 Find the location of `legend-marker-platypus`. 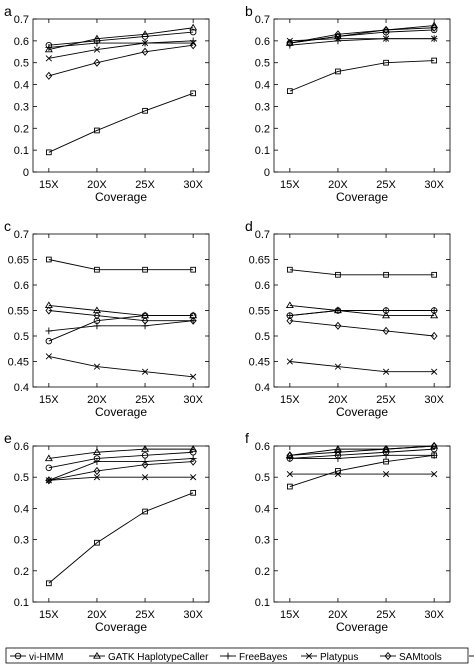

legend-marker-platypus is located at coordinates (309, 656).